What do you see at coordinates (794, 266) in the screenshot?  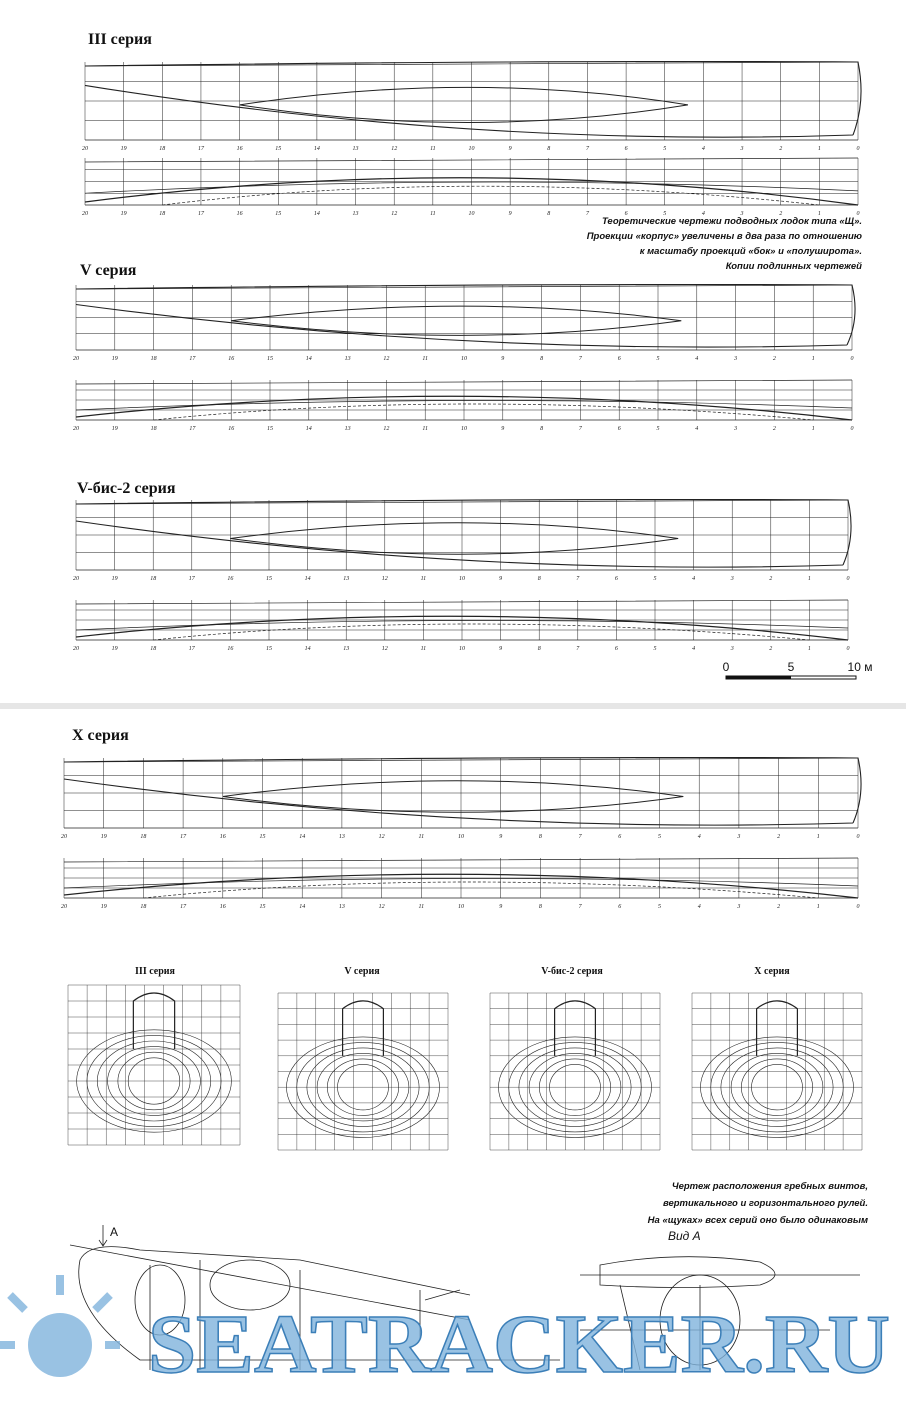 I see `caption-line: Копии подлинных чертежей` at bounding box center [794, 266].